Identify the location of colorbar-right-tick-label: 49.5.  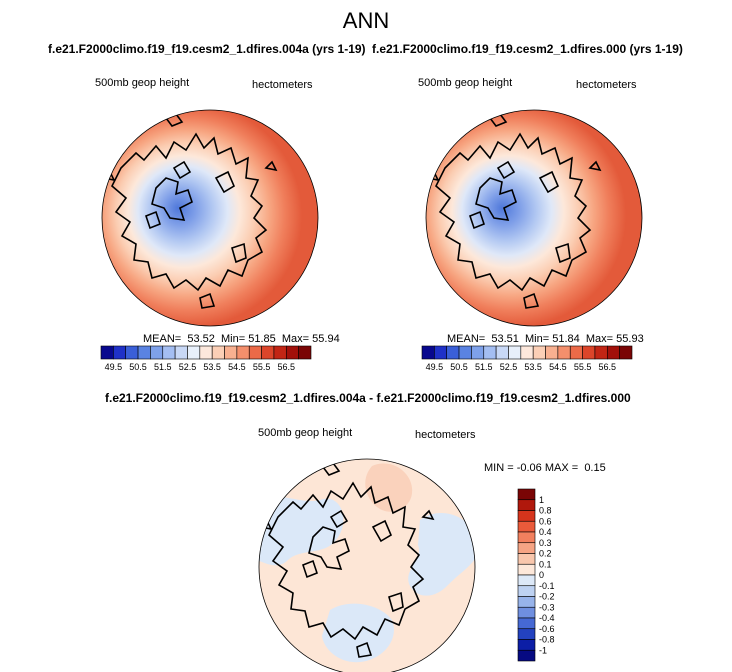
(435, 367).